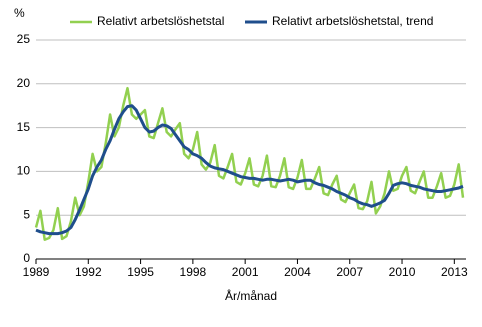  Describe the element at coordinates (245, 272) in the screenshot. I see `x-tick-label: 2001` at that location.